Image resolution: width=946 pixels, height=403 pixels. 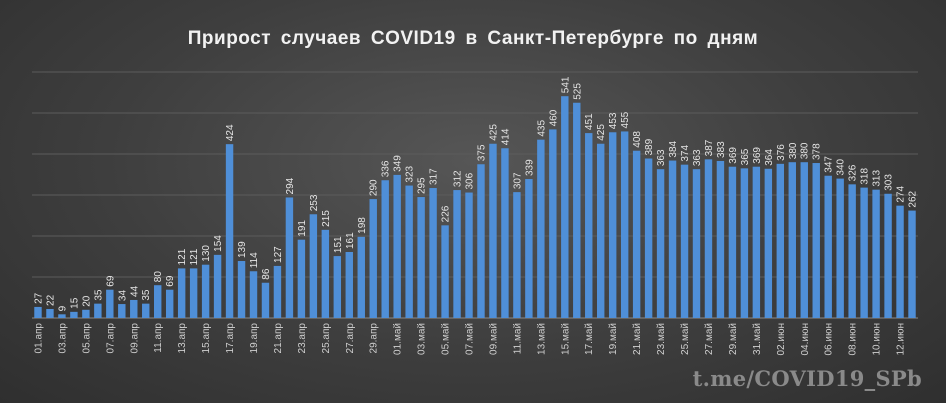 What do you see at coordinates (912, 264) in the screenshot?
I see `bar-13.июн` at bounding box center [912, 264].